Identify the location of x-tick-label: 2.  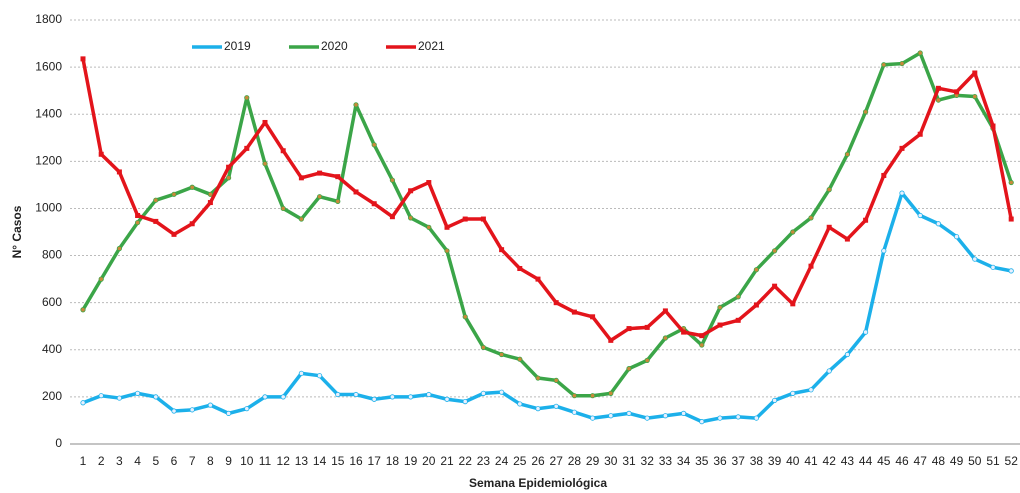
(101, 461).